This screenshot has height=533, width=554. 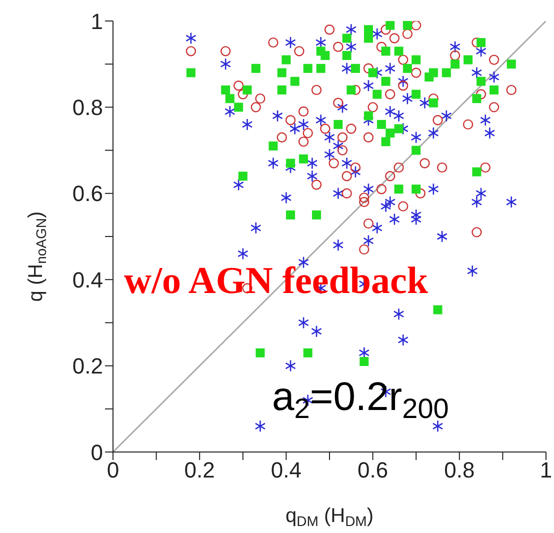 I want to click on x-tick-label: 1, so click(x=546, y=470).